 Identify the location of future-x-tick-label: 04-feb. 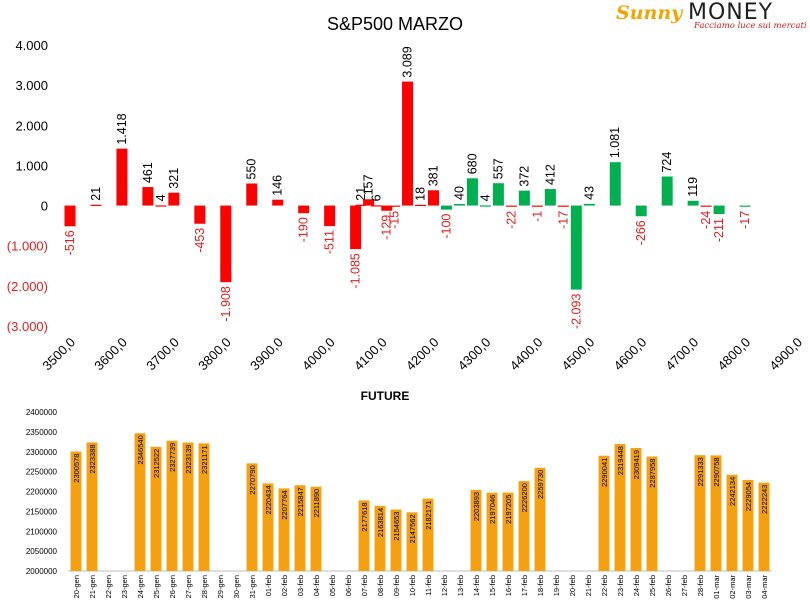
(316, 585).